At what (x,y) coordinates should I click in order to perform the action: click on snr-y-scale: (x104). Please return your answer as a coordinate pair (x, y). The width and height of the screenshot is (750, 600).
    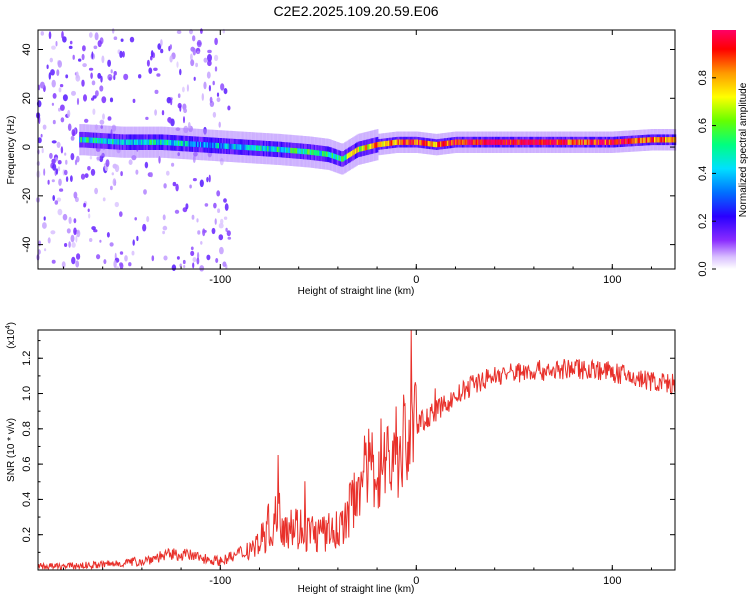
    Looking at the image, I should click on (11, 335).